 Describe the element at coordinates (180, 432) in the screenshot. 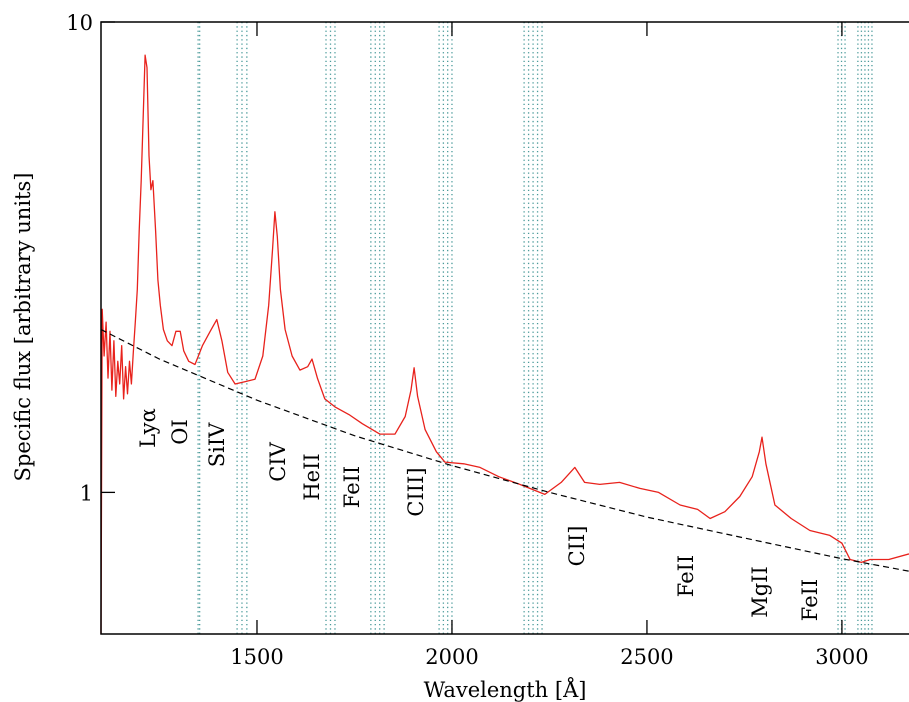

I see `line-label: OI` at that location.